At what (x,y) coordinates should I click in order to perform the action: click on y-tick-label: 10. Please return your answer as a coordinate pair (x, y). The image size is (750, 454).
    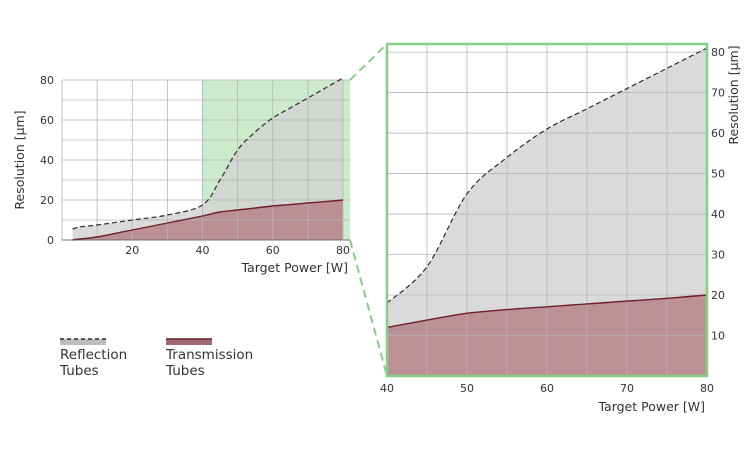
    Looking at the image, I should click on (718, 336).